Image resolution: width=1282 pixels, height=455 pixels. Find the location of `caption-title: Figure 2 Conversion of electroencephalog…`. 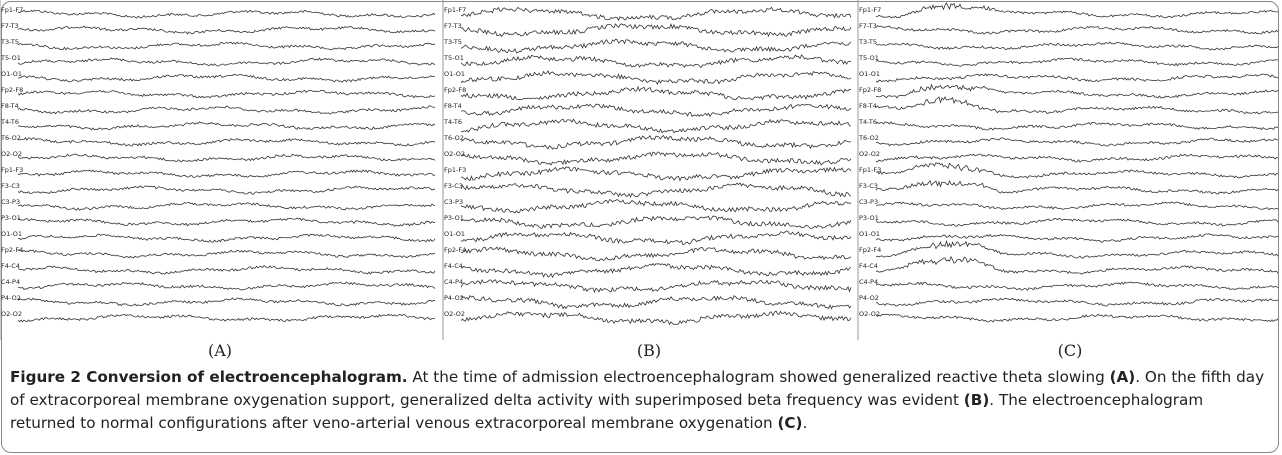

caption-title: Figure 2 Conversion of electroencephalog… is located at coordinates (209, 377).